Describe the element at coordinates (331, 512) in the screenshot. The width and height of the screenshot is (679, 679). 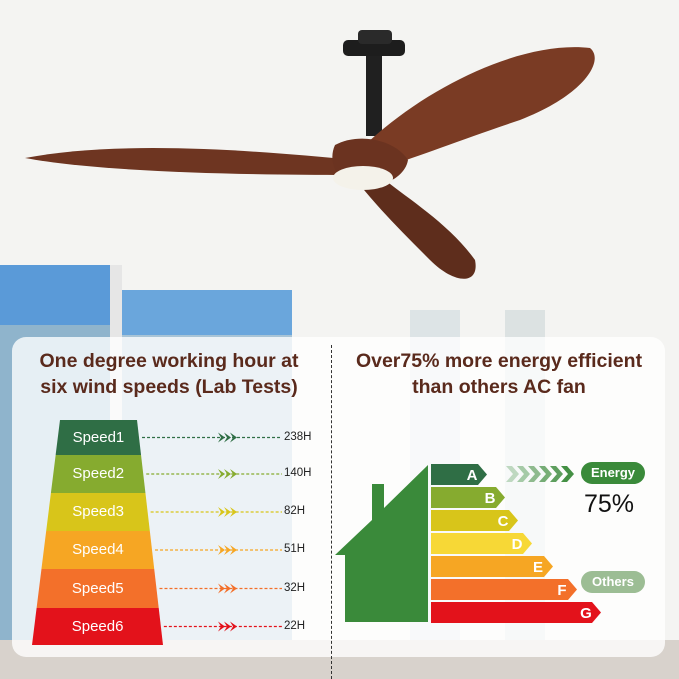
I see `panel-divider` at that location.